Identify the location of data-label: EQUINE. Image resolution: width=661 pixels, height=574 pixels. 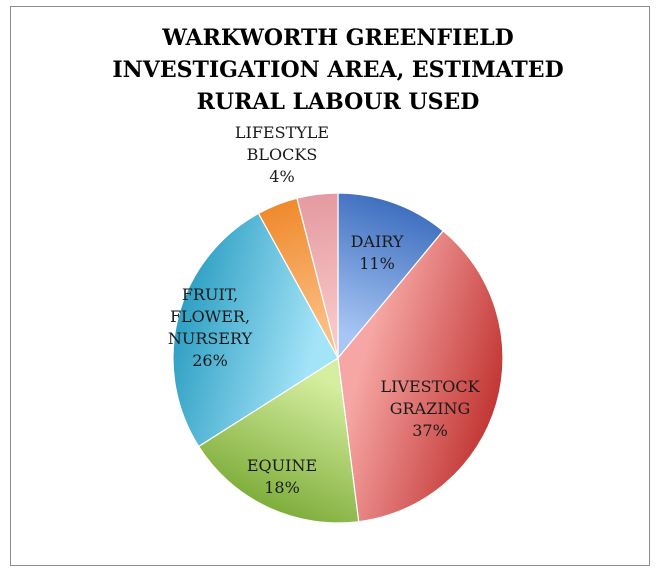
(282, 465).